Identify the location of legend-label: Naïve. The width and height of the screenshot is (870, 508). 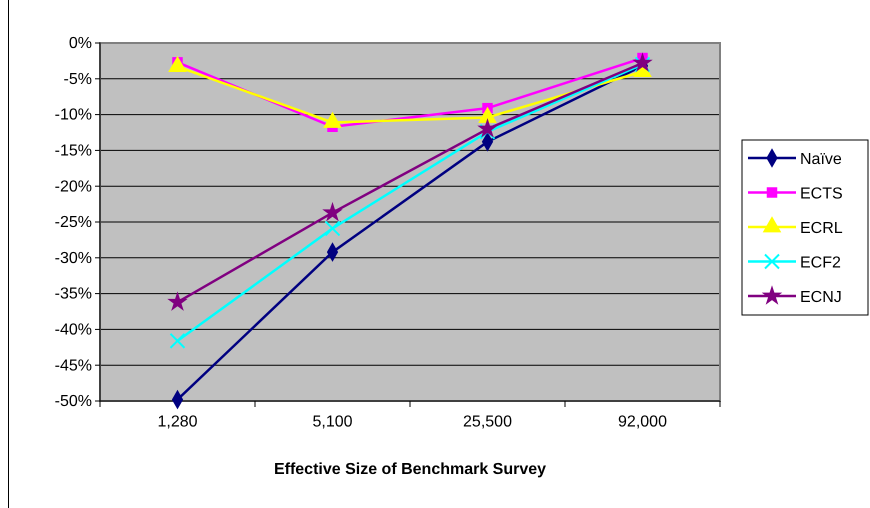
(821, 159).